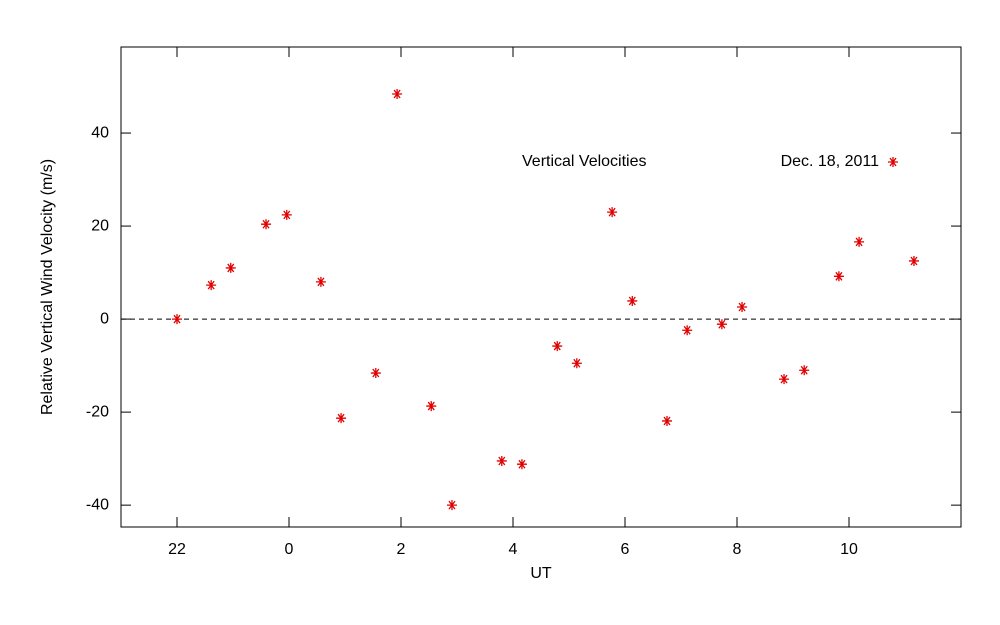  I want to click on x-axis-label: UT, so click(541, 573).